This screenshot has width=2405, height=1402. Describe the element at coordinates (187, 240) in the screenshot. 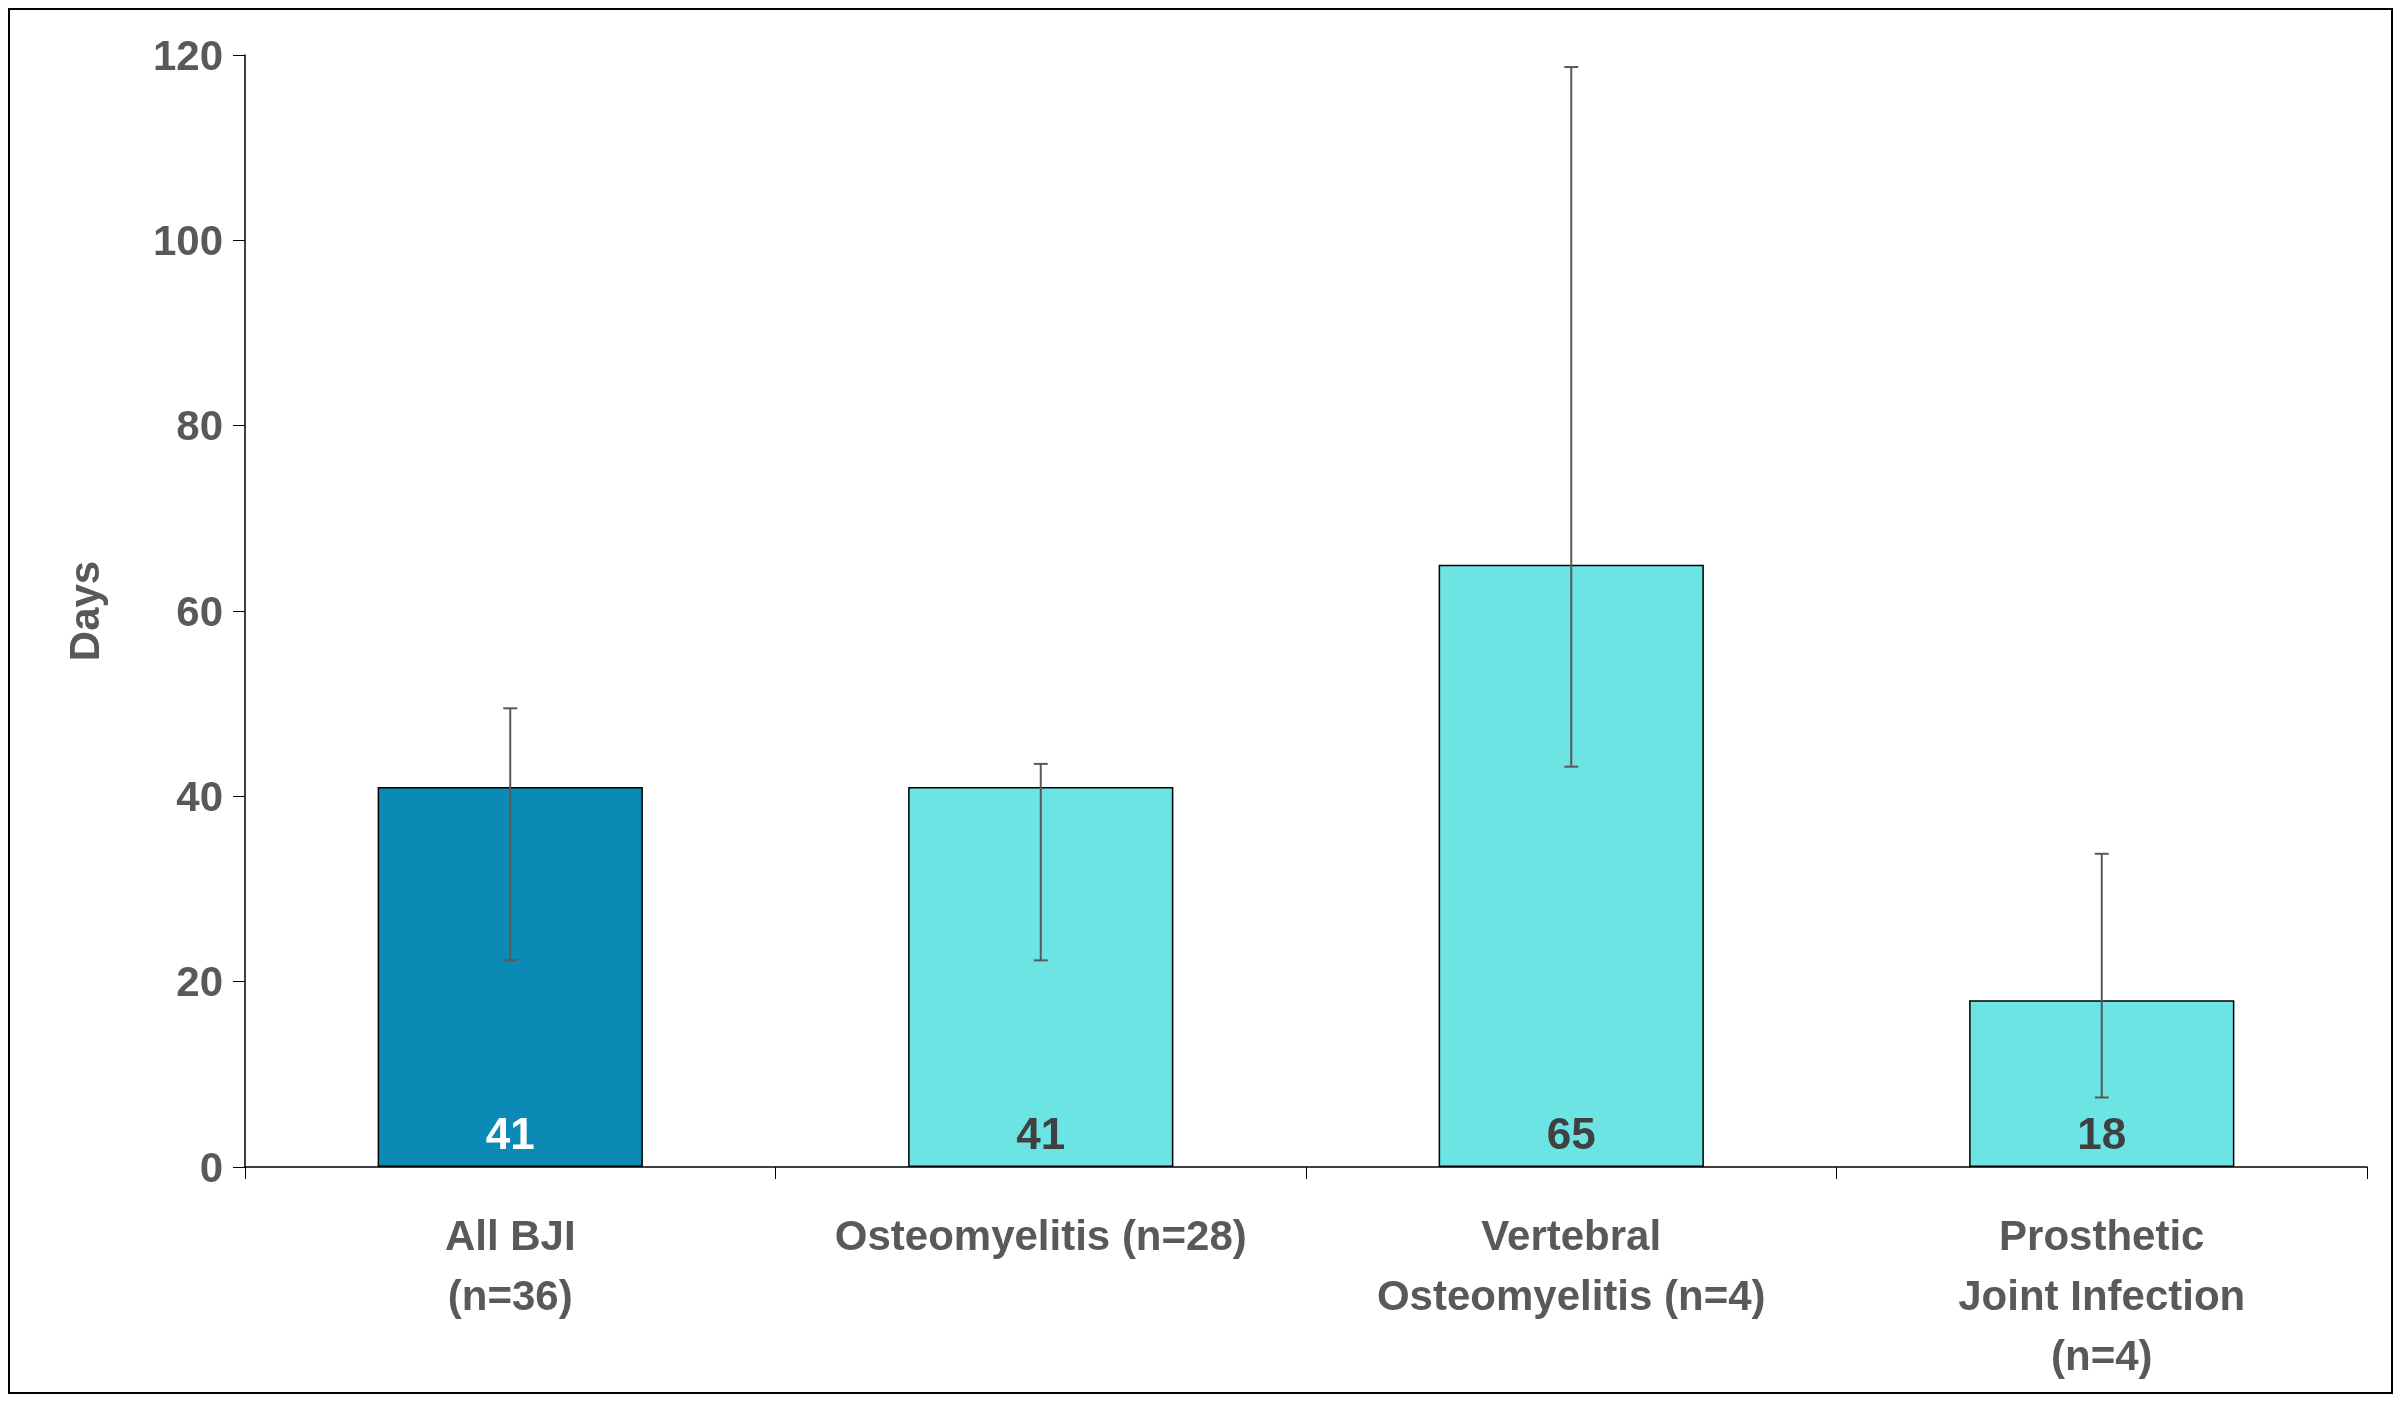

I see `y-tick-label: 100` at that location.